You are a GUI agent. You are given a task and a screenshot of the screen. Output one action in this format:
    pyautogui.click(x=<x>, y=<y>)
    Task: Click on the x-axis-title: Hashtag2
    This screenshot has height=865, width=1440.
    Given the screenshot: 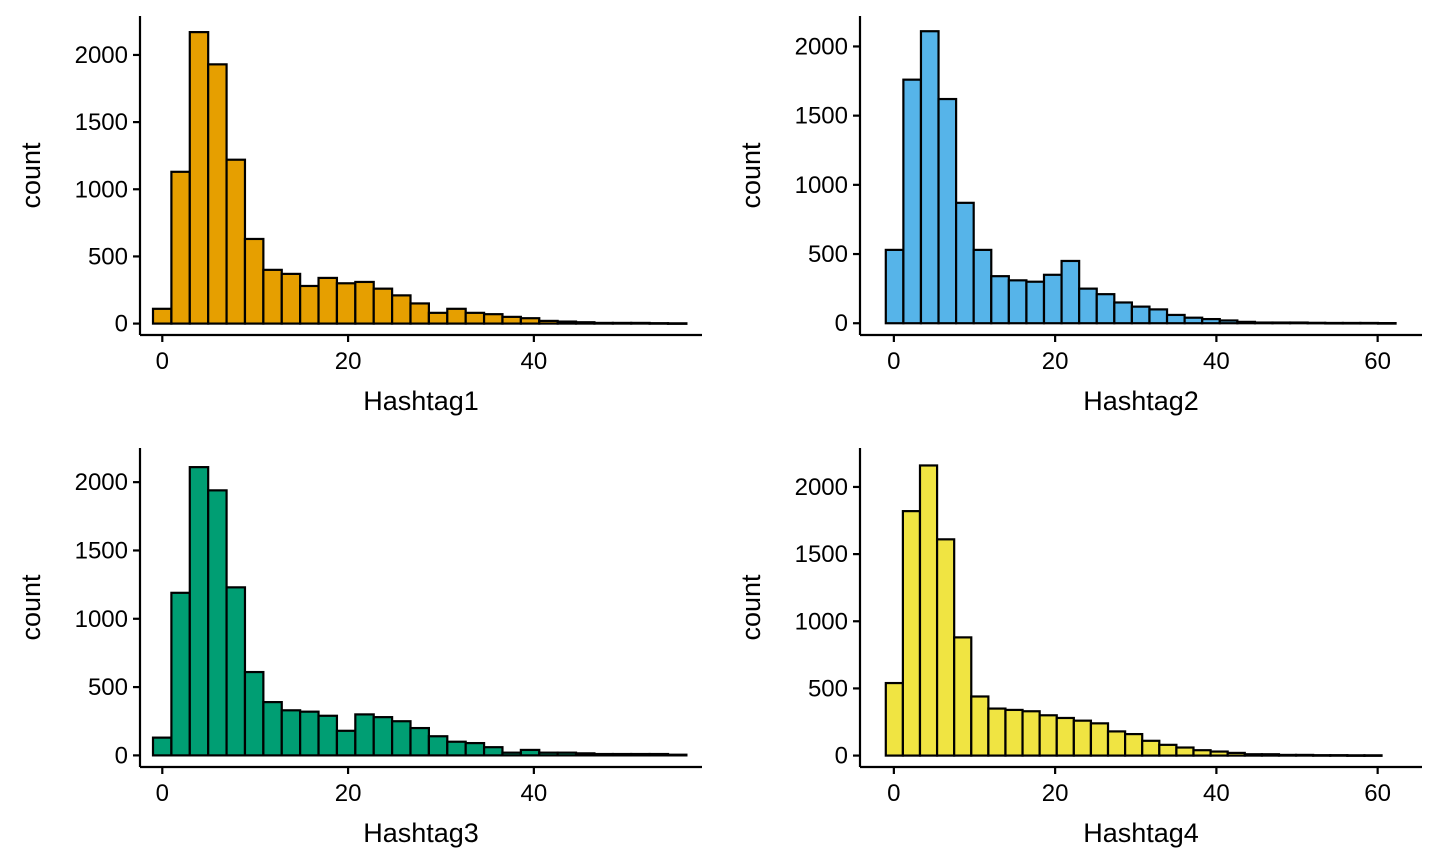 What is the action you would take?
    pyautogui.click(x=1141, y=401)
    